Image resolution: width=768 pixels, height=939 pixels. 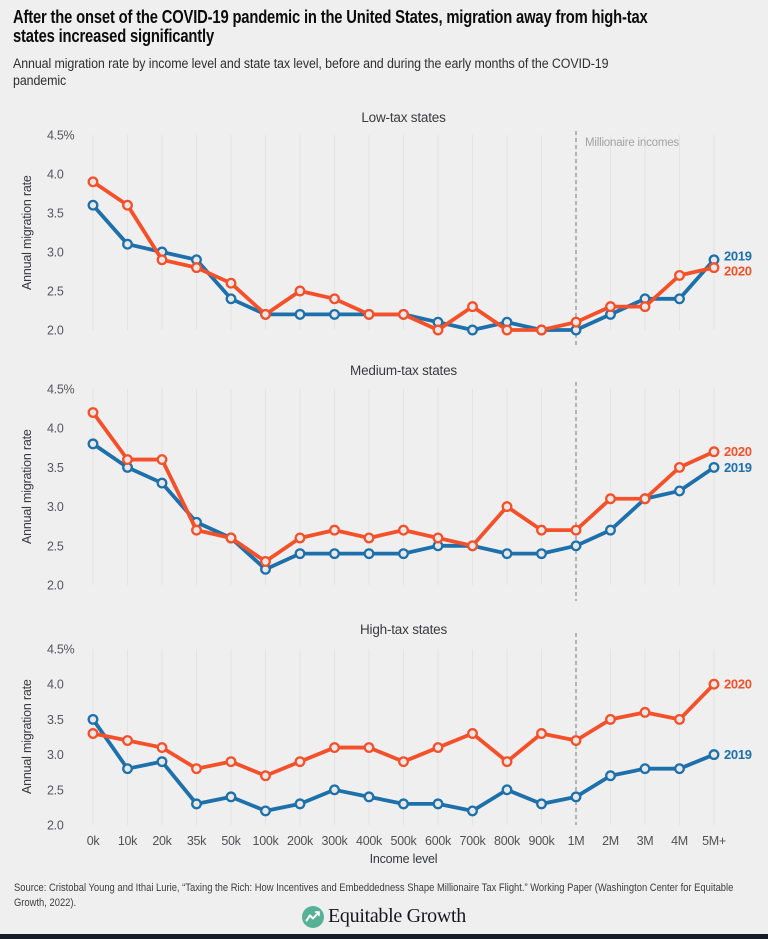 What do you see at coordinates (60, 390) in the screenshot?
I see `y-tick-label: 4.5%` at bounding box center [60, 390].